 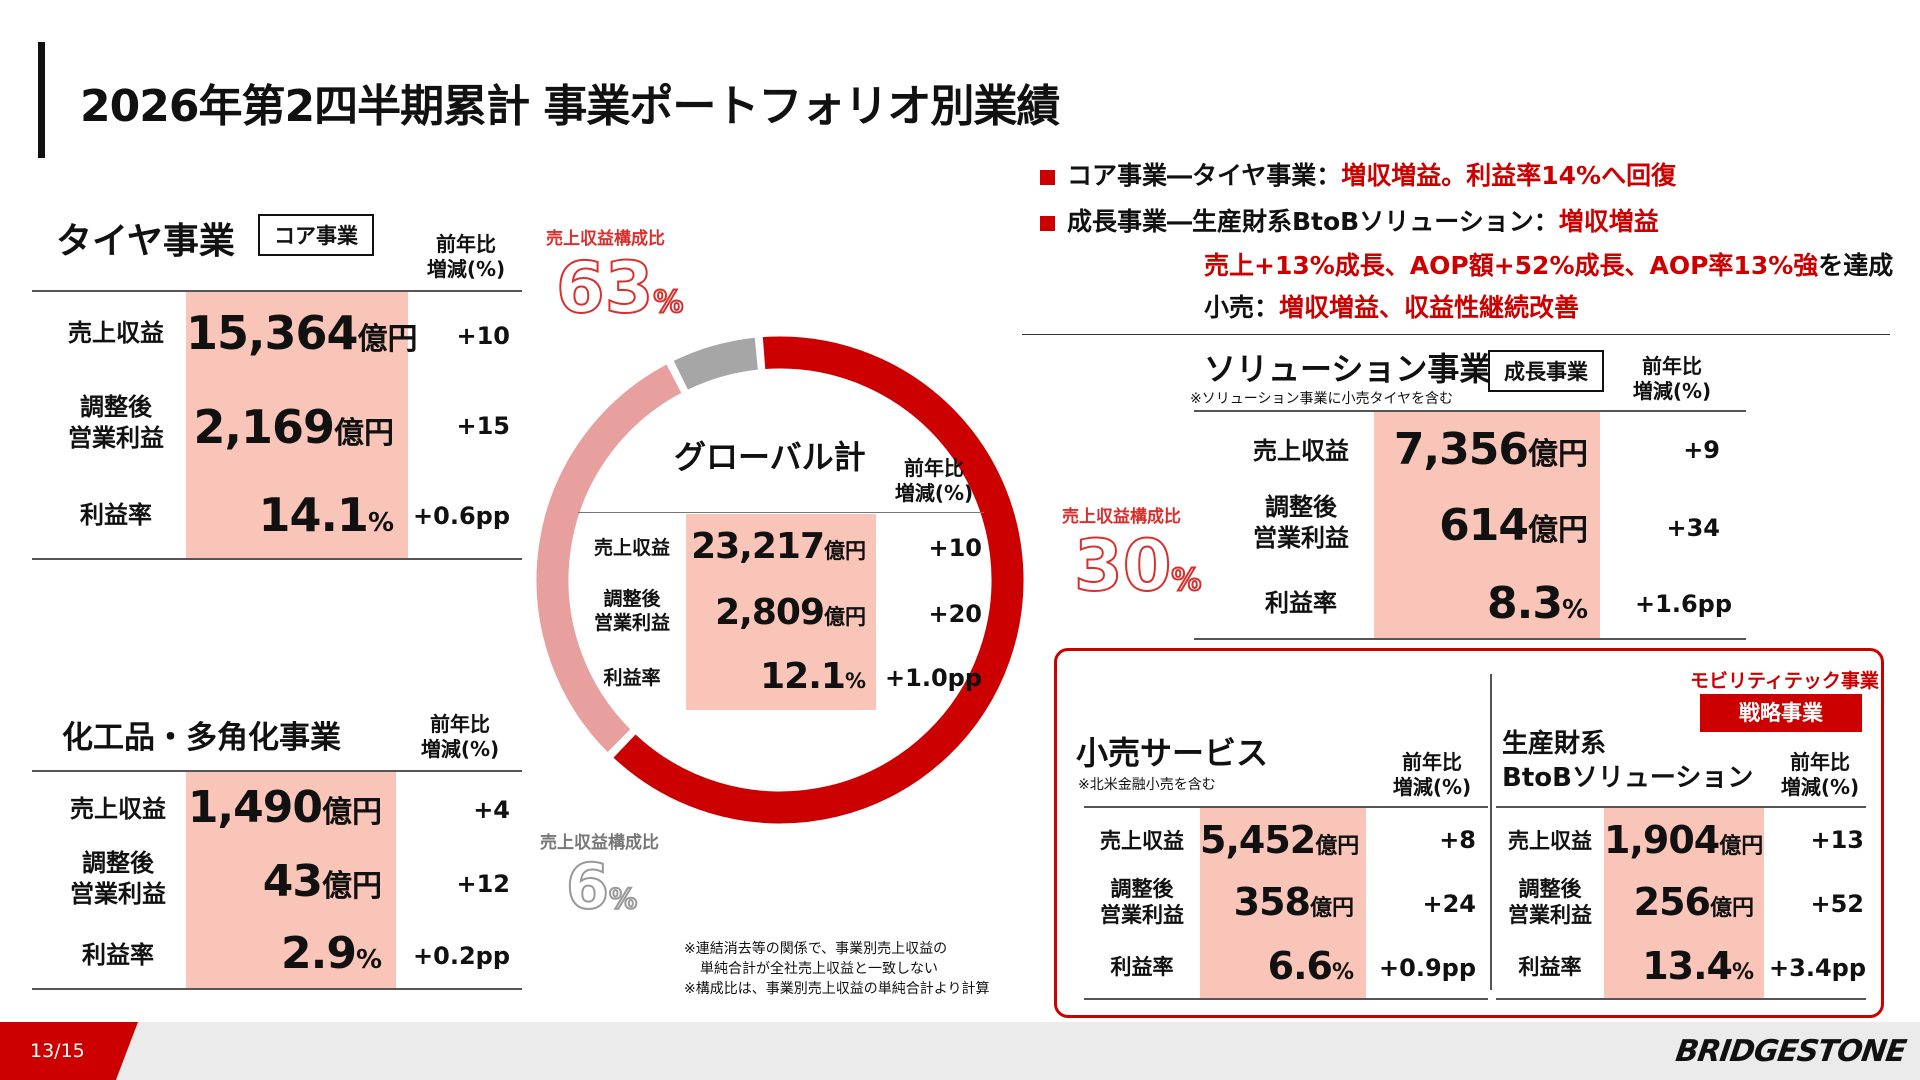 I want to click on tire-top-rule, so click(x=277, y=291).